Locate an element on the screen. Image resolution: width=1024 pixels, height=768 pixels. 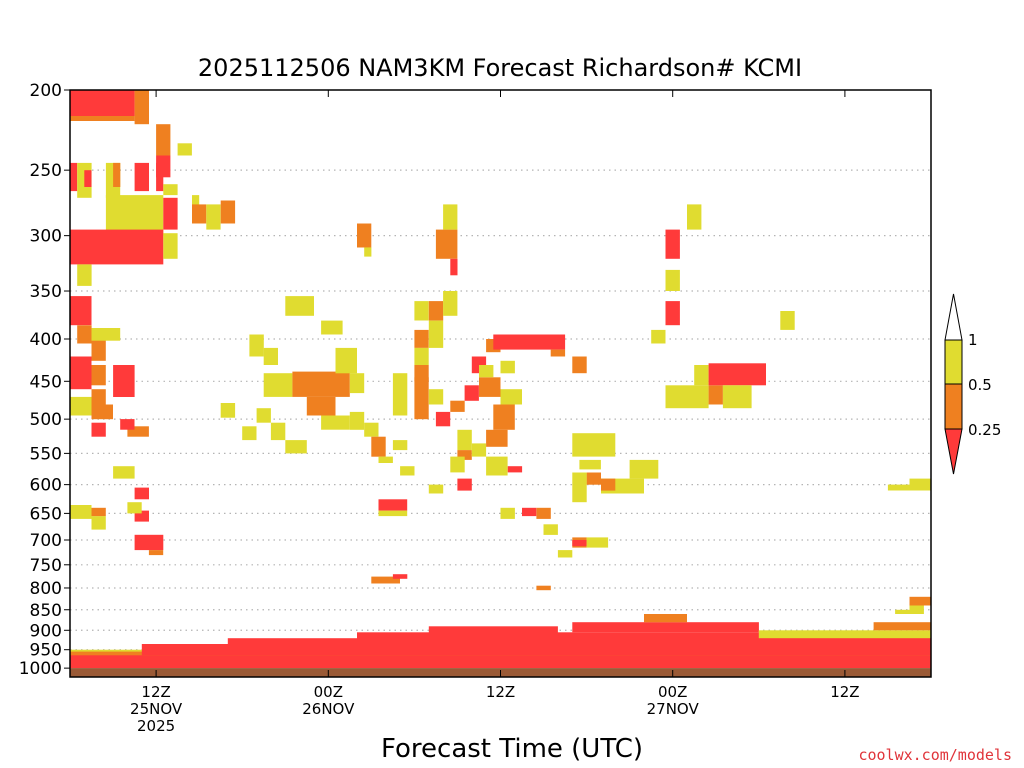
y-tick-label: 800 is located at coordinates (46, 589).